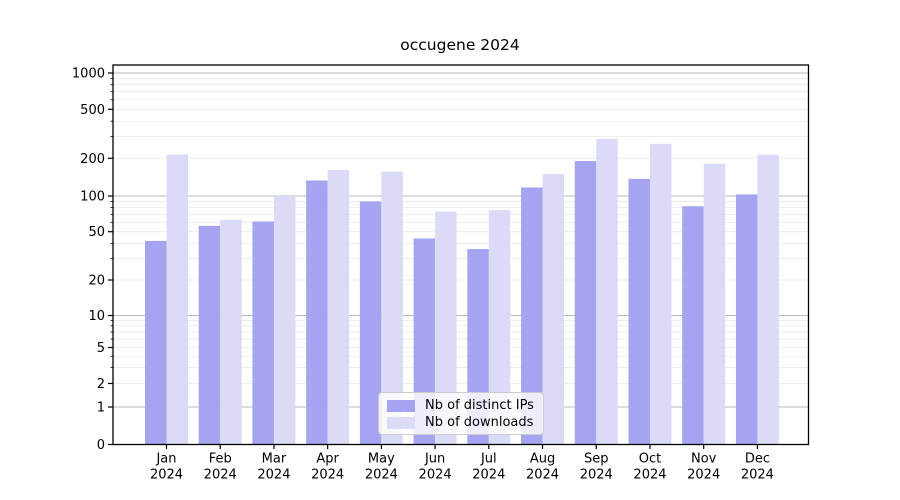  Describe the element at coordinates (746, 319) in the screenshot. I see `bar-dec-s0` at that location.